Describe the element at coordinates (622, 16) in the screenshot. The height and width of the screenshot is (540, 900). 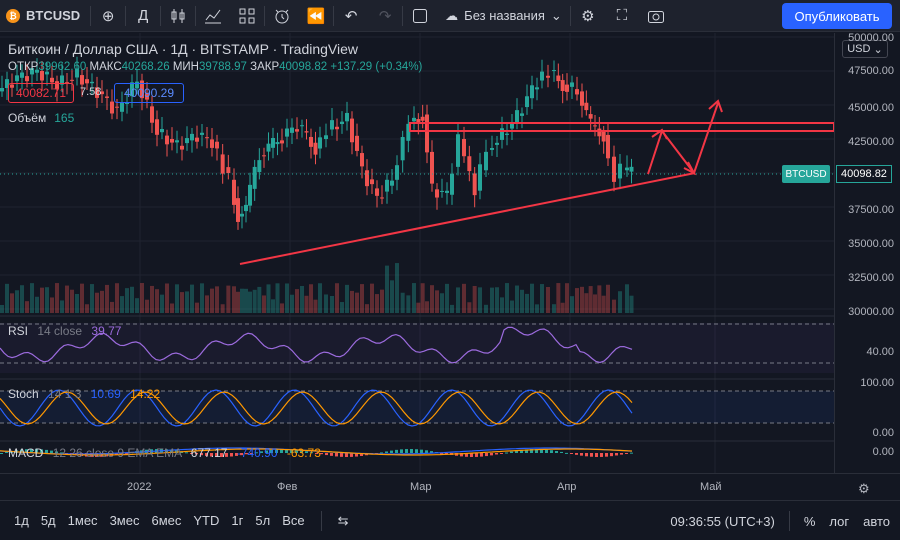
I see `fullscreen-button: ⛶` at that location.